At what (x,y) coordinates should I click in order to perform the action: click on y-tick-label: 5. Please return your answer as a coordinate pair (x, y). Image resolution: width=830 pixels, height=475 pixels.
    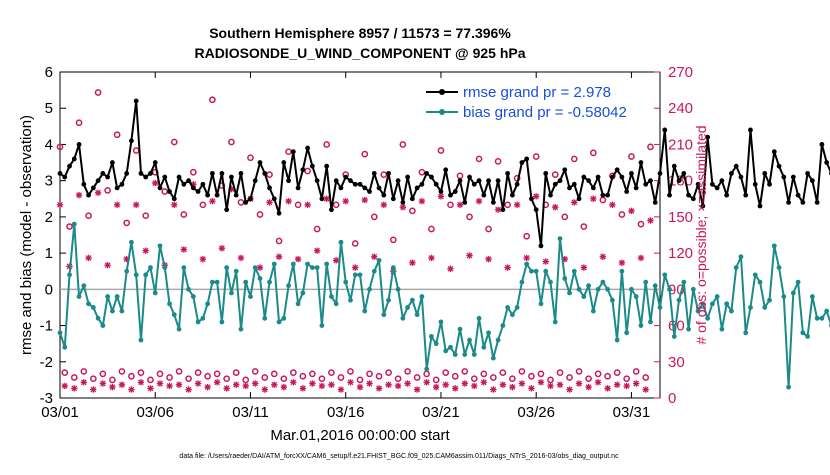
    Looking at the image, I should click on (49, 108).